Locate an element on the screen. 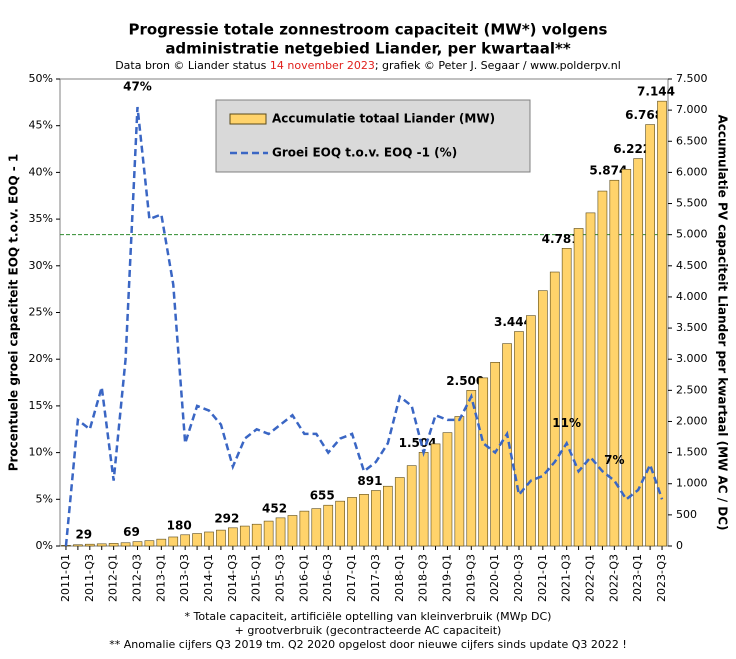 This screenshot has width=736, height=659. y2-tick-label: 6.000 is located at coordinates (692, 171).